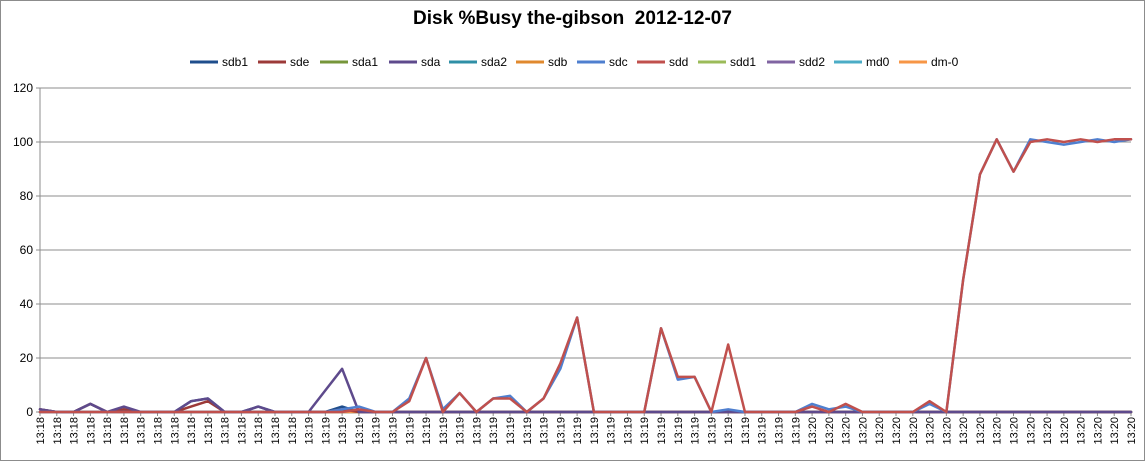 This screenshot has height=461, width=1145. I want to click on x-tick-label-34: 13:19, so click(612, 431).